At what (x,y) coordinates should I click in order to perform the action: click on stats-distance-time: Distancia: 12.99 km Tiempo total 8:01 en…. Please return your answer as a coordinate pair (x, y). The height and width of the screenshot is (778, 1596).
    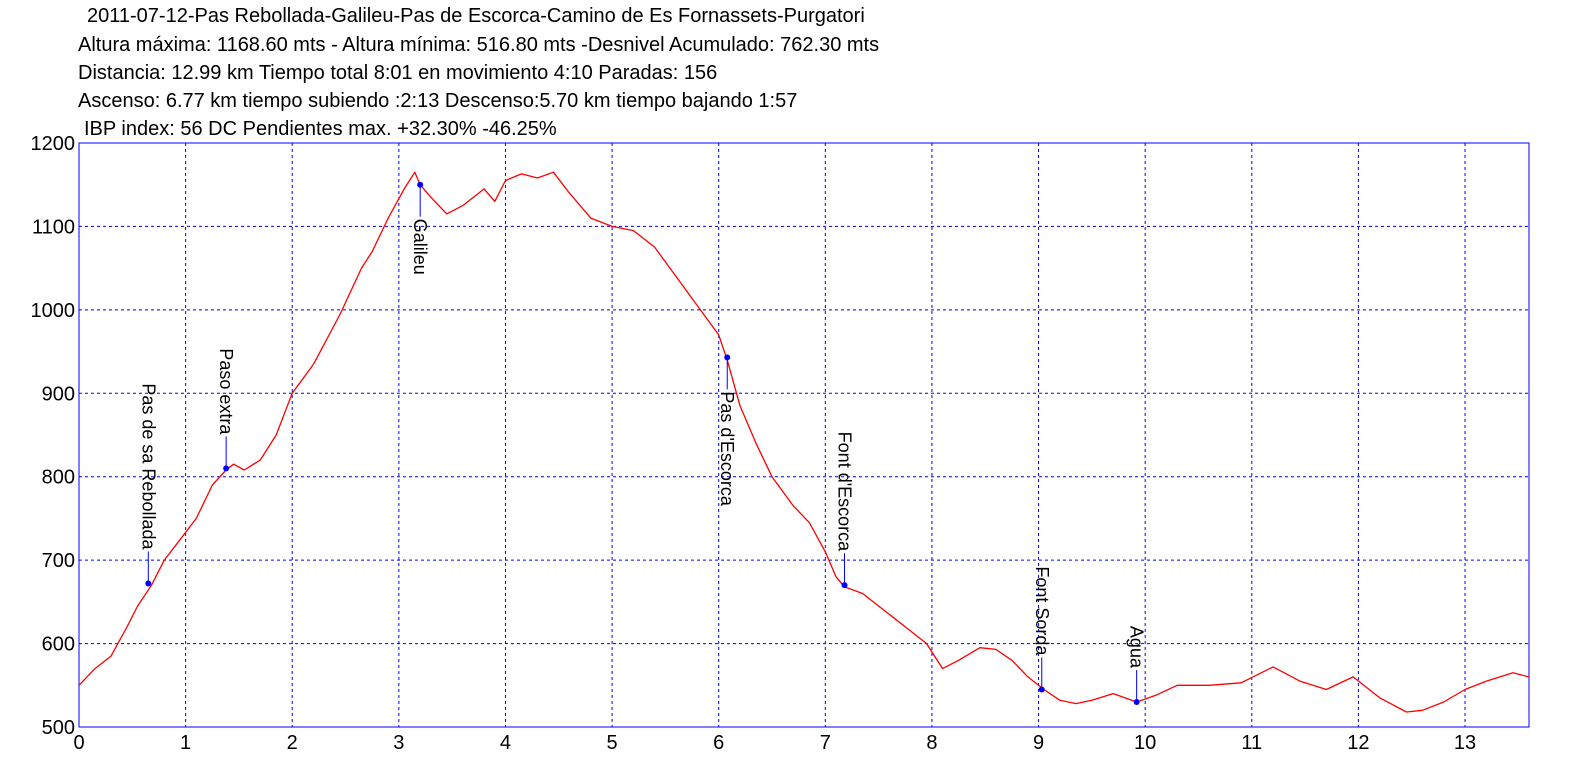
    Looking at the image, I should click on (398, 73).